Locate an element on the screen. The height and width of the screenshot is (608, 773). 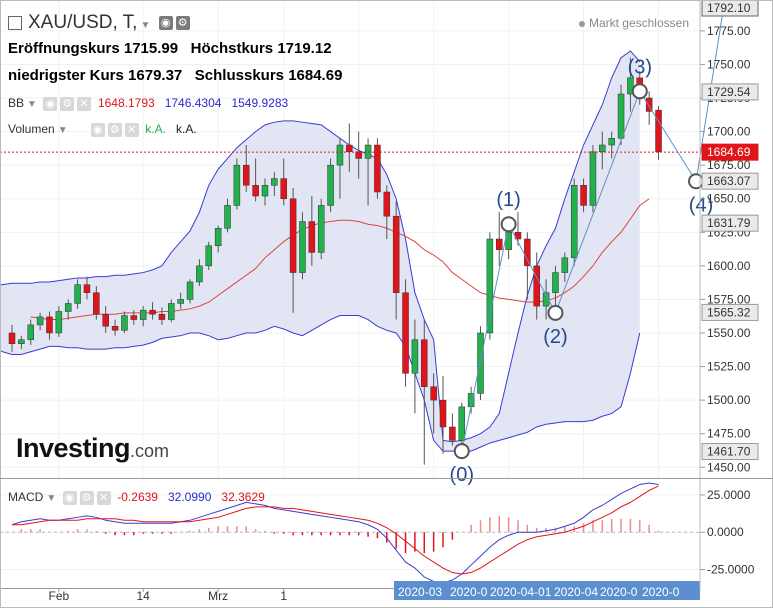
collapse-icon is located at coordinates (15, 22).